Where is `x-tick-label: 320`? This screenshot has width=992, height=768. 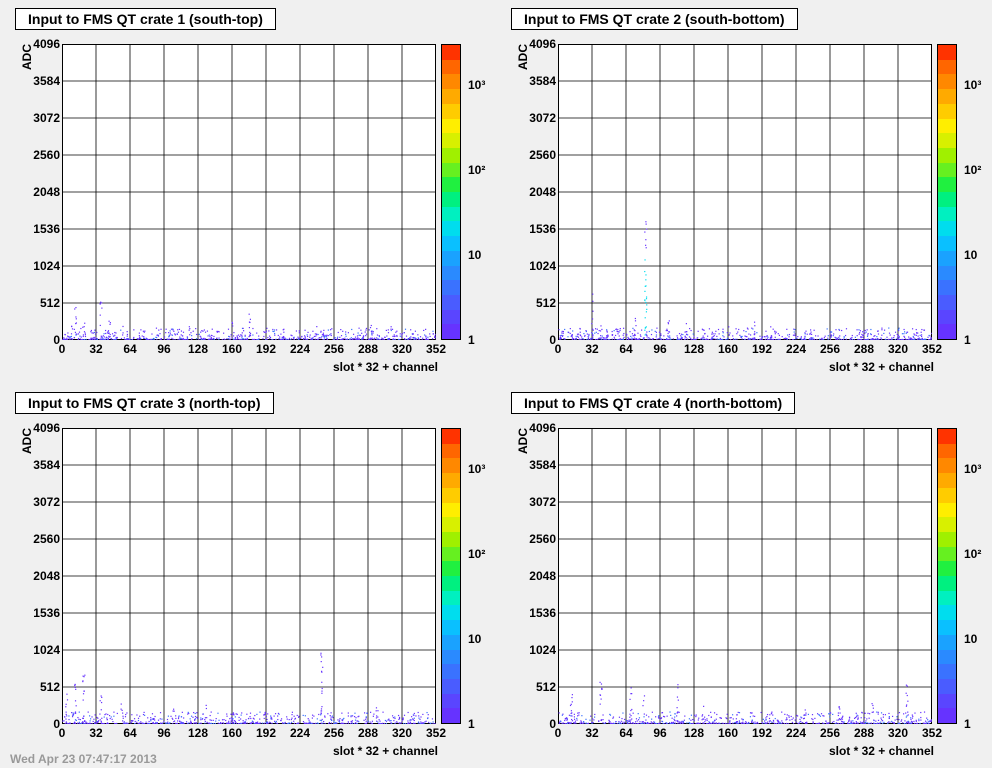 x-tick-label: 320 is located at coordinates (402, 349).